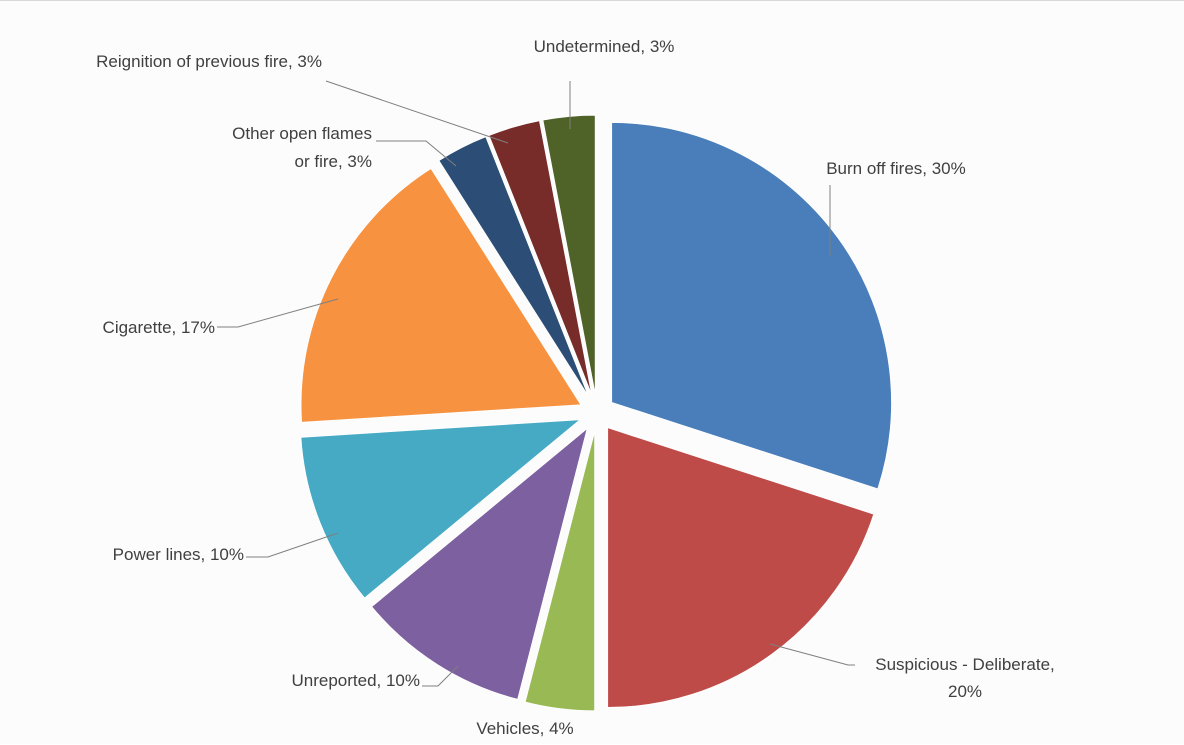  Describe the element at coordinates (441, 509) in the screenshot. I see `pie-slice-power-lines` at that location.